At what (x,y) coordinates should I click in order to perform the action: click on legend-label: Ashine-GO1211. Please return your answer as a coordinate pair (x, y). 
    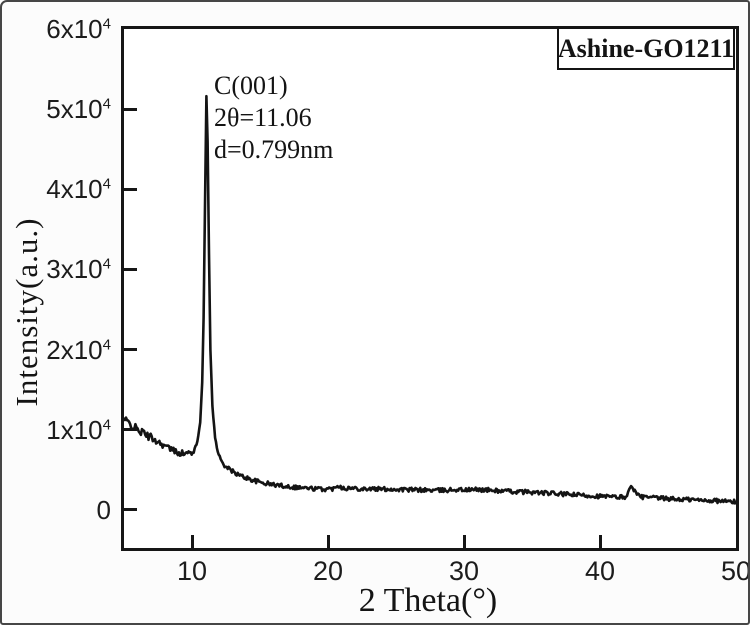
    Looking at the image, I should click on (646, 48).